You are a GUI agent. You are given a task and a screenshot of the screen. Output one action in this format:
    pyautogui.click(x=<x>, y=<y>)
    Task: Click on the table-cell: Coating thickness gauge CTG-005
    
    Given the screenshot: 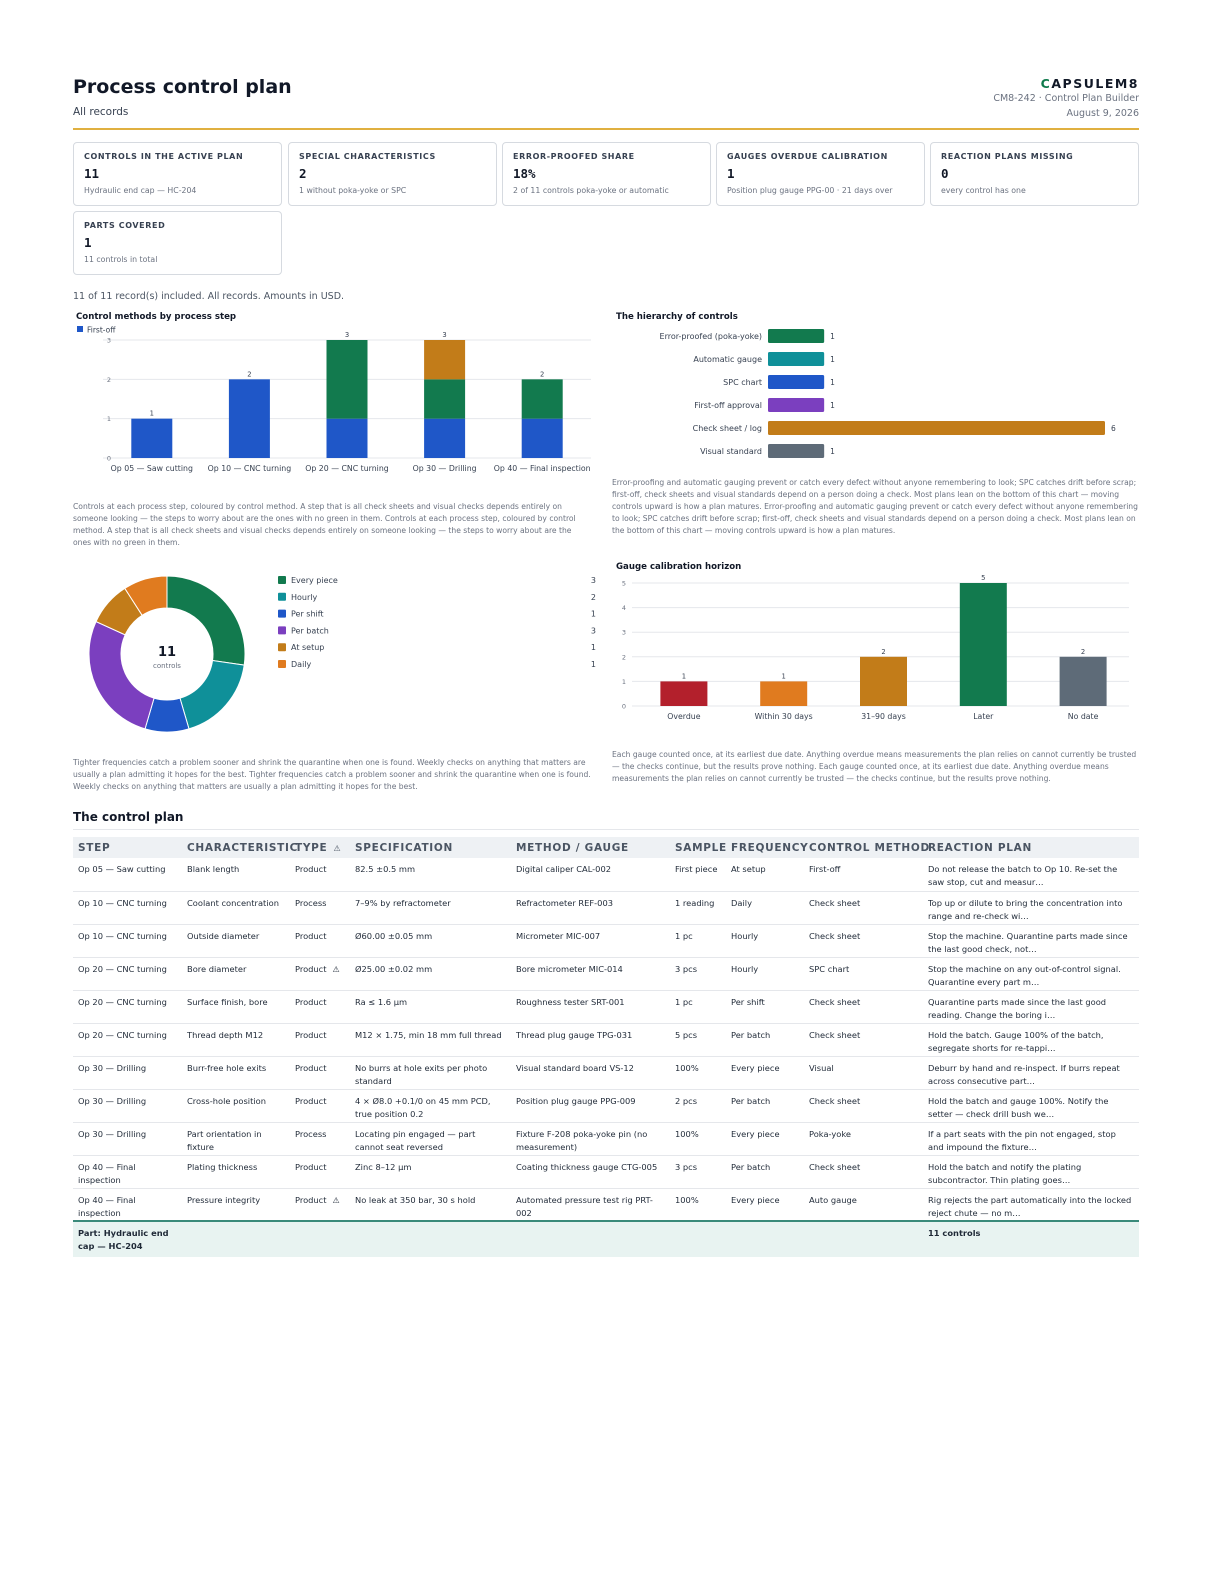 What is the action you would take?
    pyautogui.click(x=590, y=1172)
    